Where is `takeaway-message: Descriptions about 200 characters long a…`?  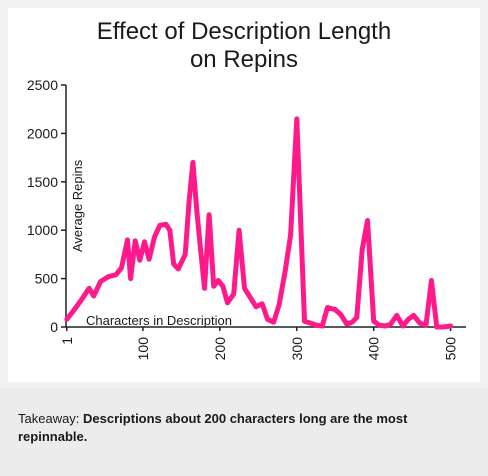 takeaway-message: Descriptions about 200 characters long a… is located at coordinates (213, 427).